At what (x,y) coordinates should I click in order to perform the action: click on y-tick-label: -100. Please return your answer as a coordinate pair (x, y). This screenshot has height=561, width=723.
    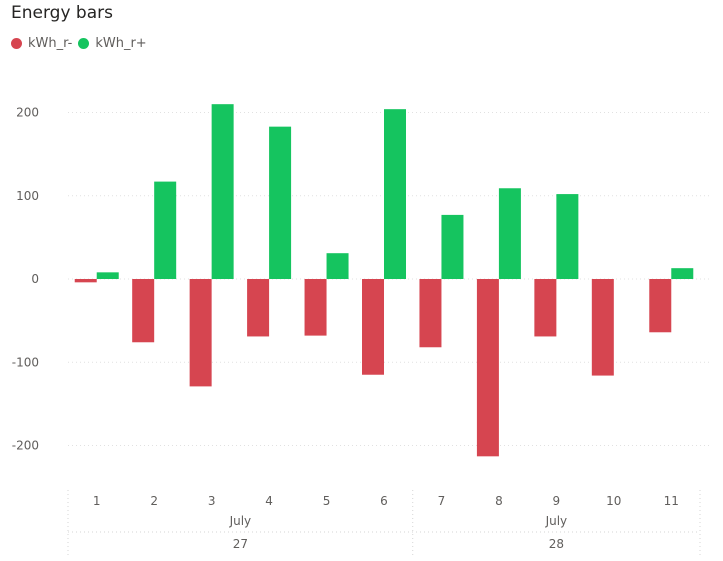
    Looking at the image, I should click on (25, 362).